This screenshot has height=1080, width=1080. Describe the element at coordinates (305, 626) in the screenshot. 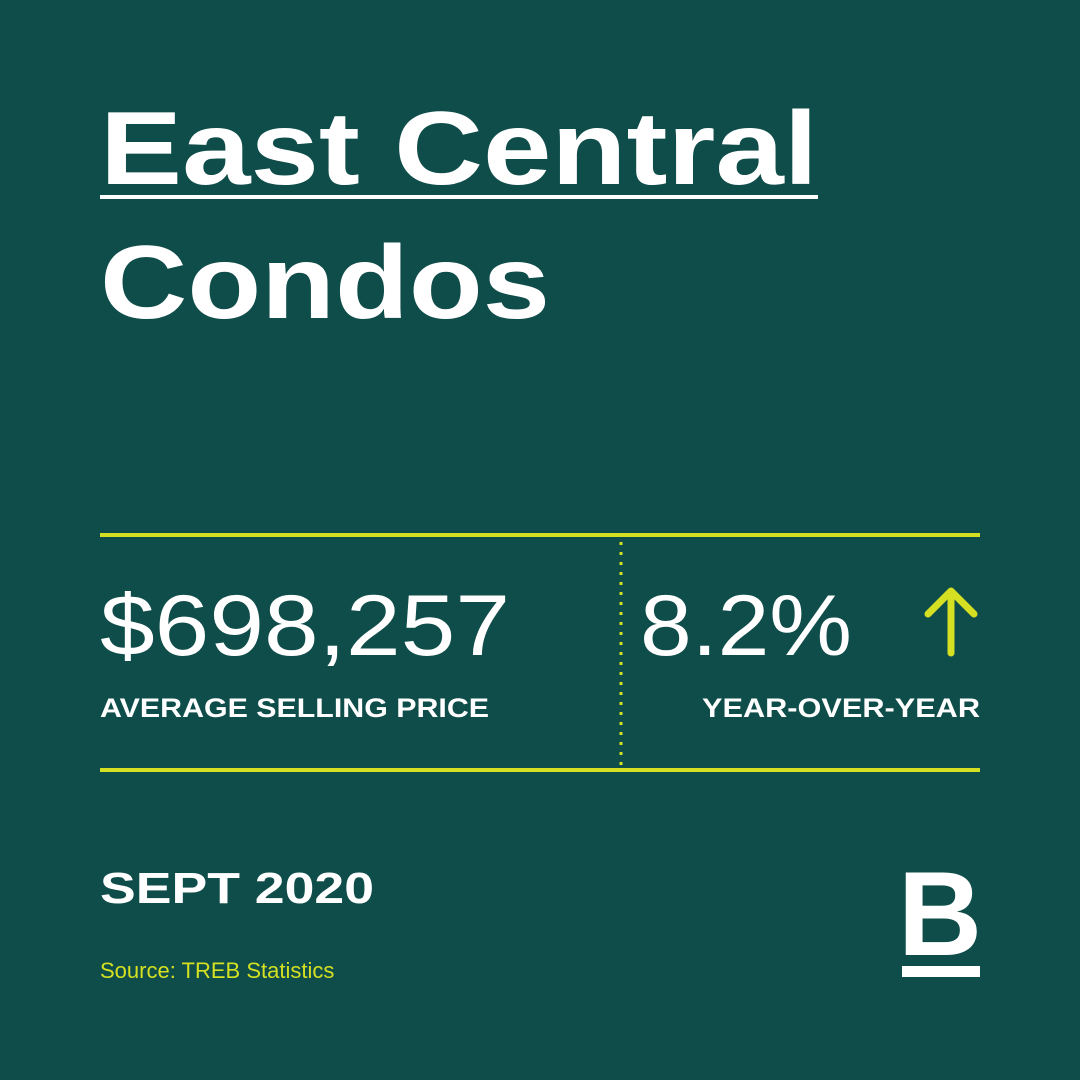

I see `price-value: $698,257` at that location.